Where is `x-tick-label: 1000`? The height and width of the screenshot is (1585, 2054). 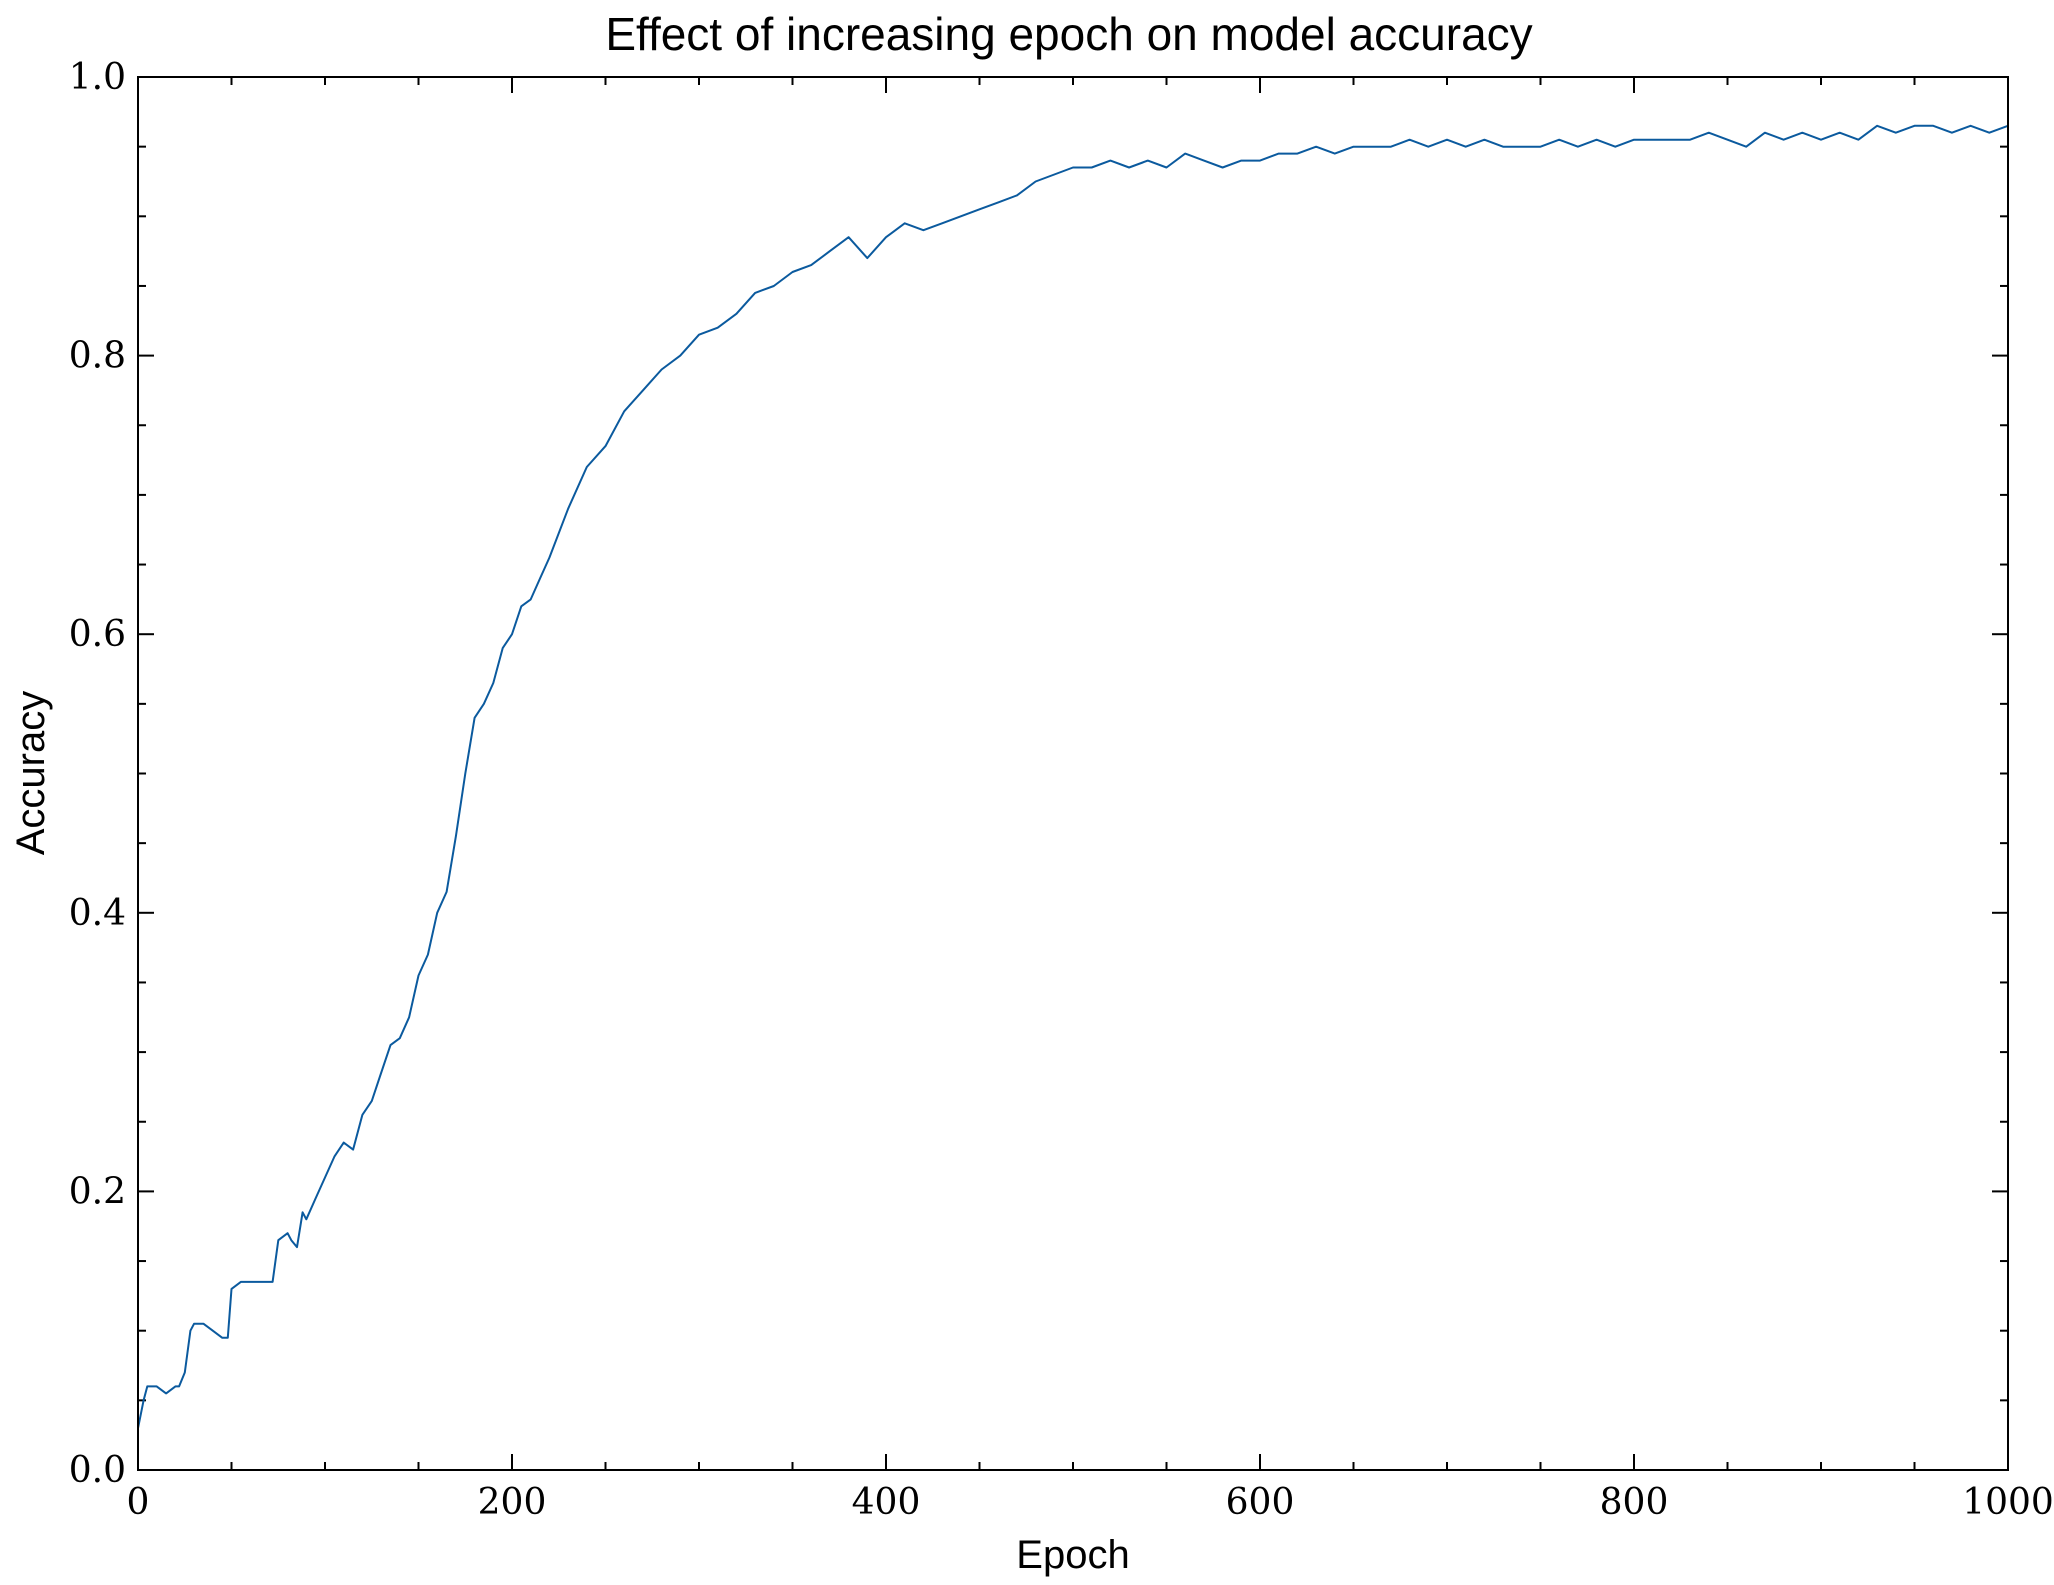 x-tick-label: 1000 is located at coordinates (2008, 1502).